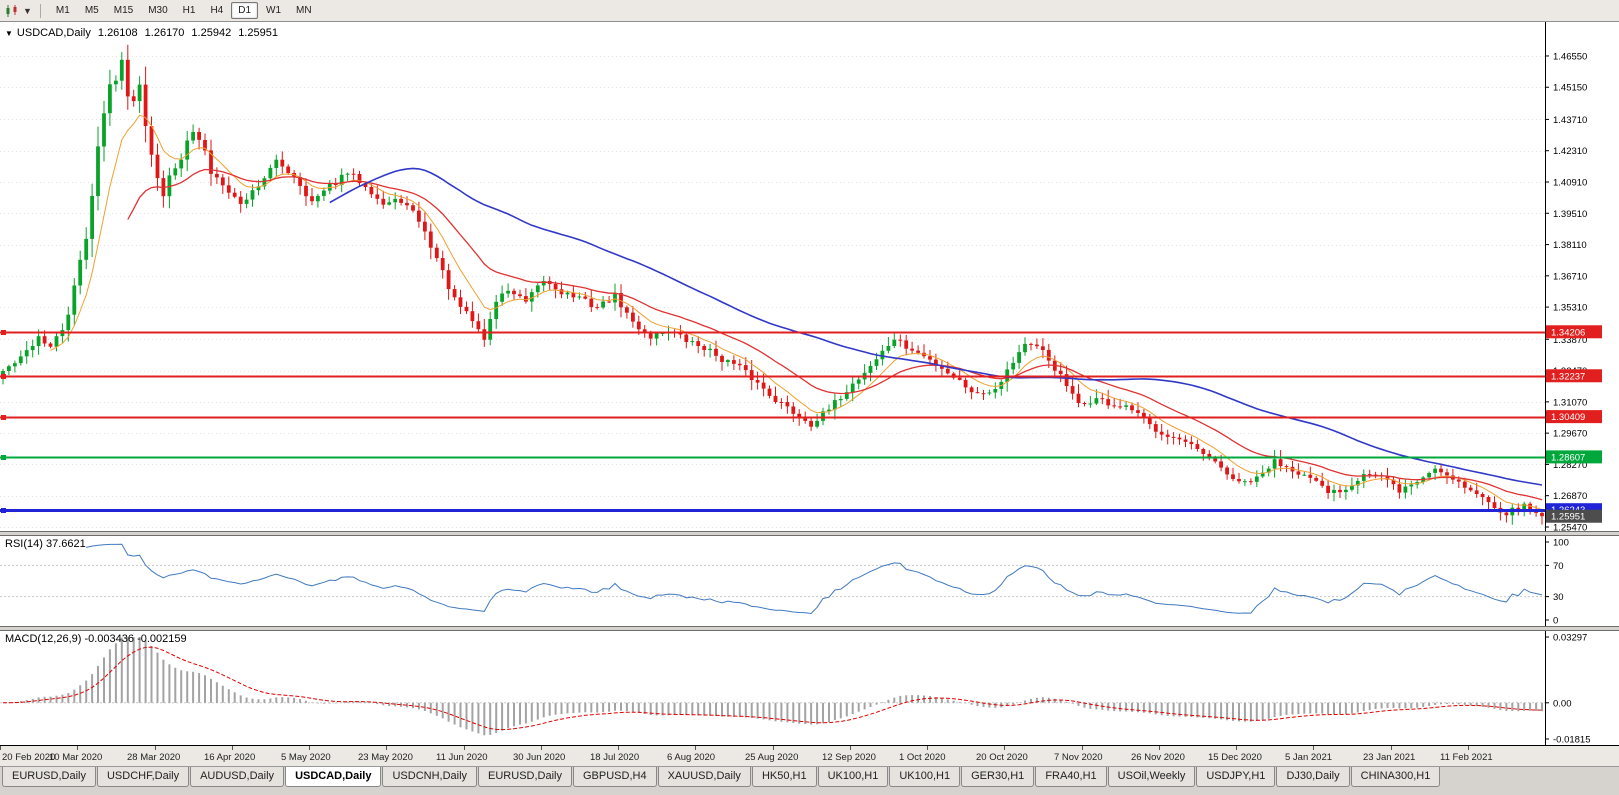  I want to click on price-badge-1.34206: 1.34206, so click(1574, 332).